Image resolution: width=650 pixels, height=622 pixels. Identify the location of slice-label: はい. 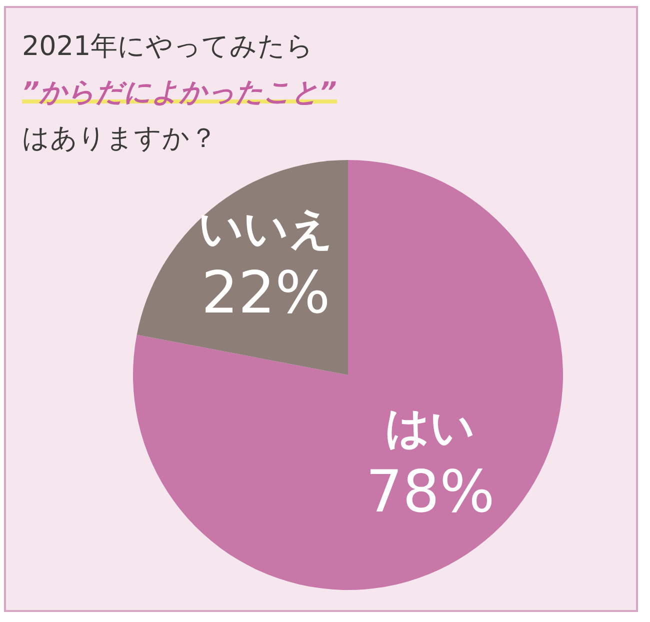
(430, 428).